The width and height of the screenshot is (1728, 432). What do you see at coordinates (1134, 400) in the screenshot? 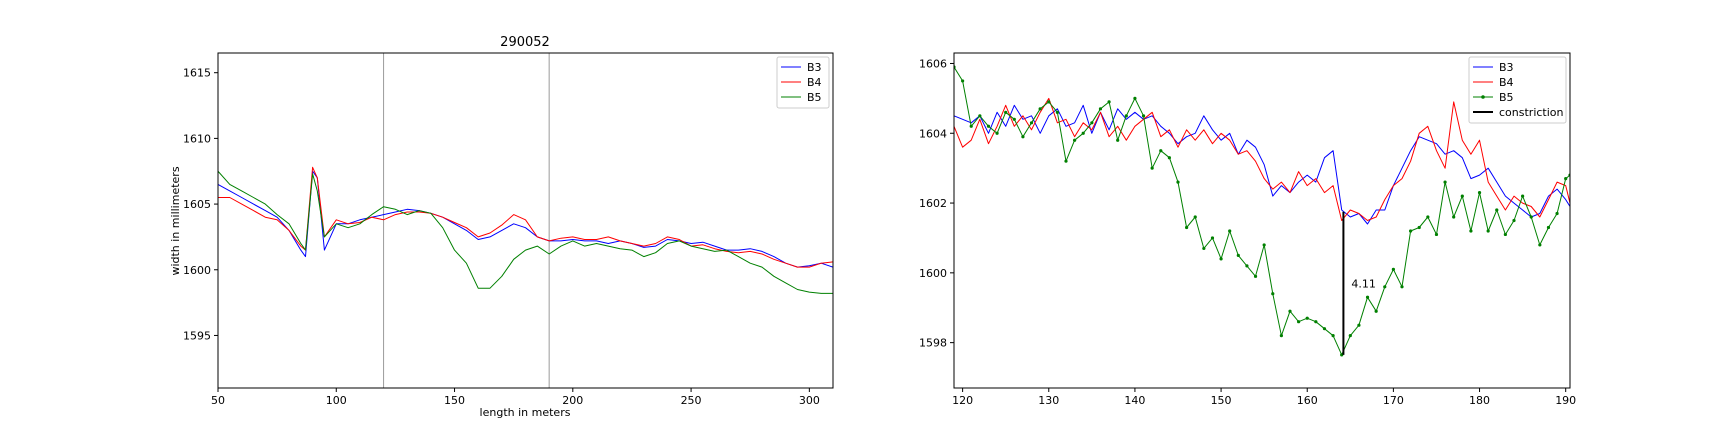
I see `right-plot-xtick-label: 140` at bounding box center [1134, 400].